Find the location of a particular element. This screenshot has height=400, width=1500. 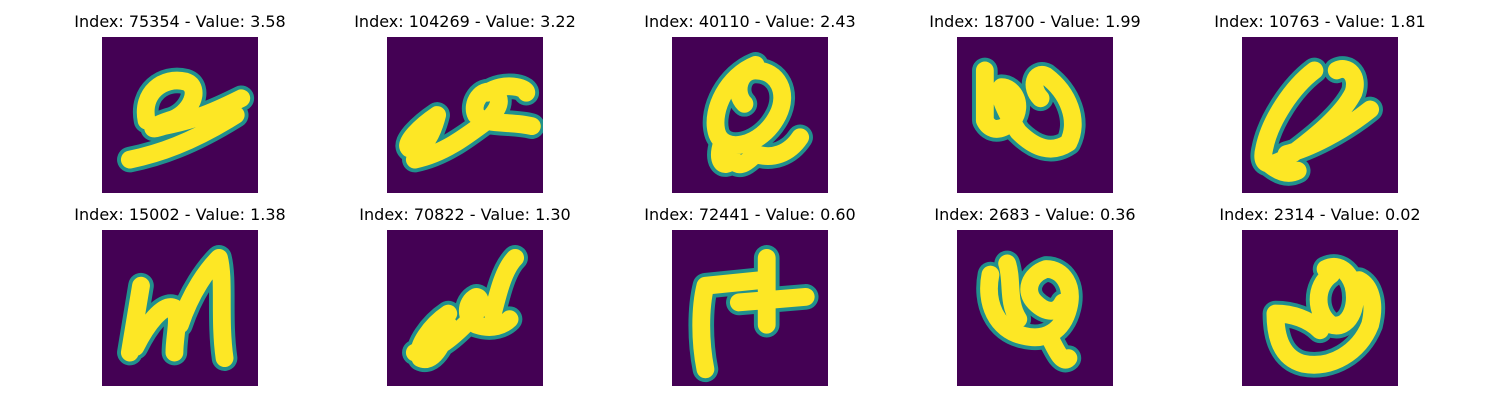

panel-title: Index: 15002 - Value: 1.38 is located at coordinates (180, 214).